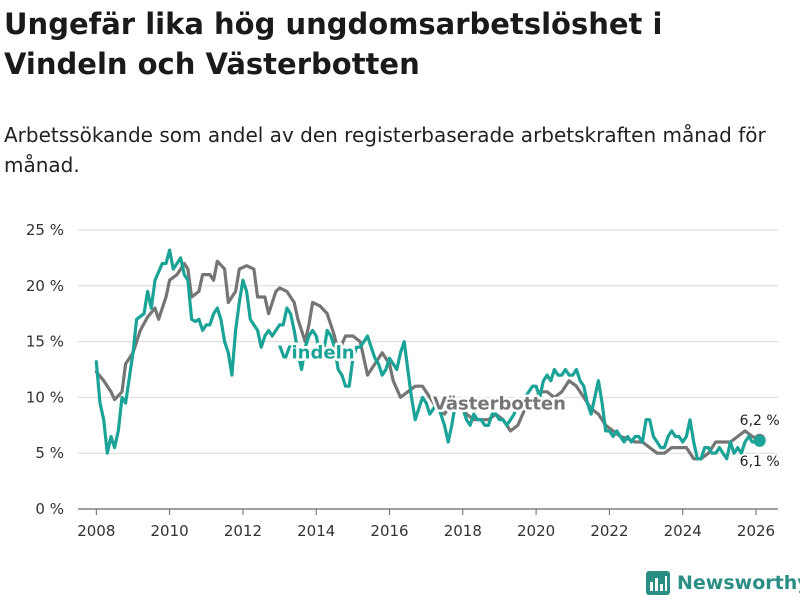 This screenshot has height=600, width=800. Describe the element at coordinates (760, 421) in the screenshot. I see `end-value-label-vsterbotten: 6,2 %` at that location.